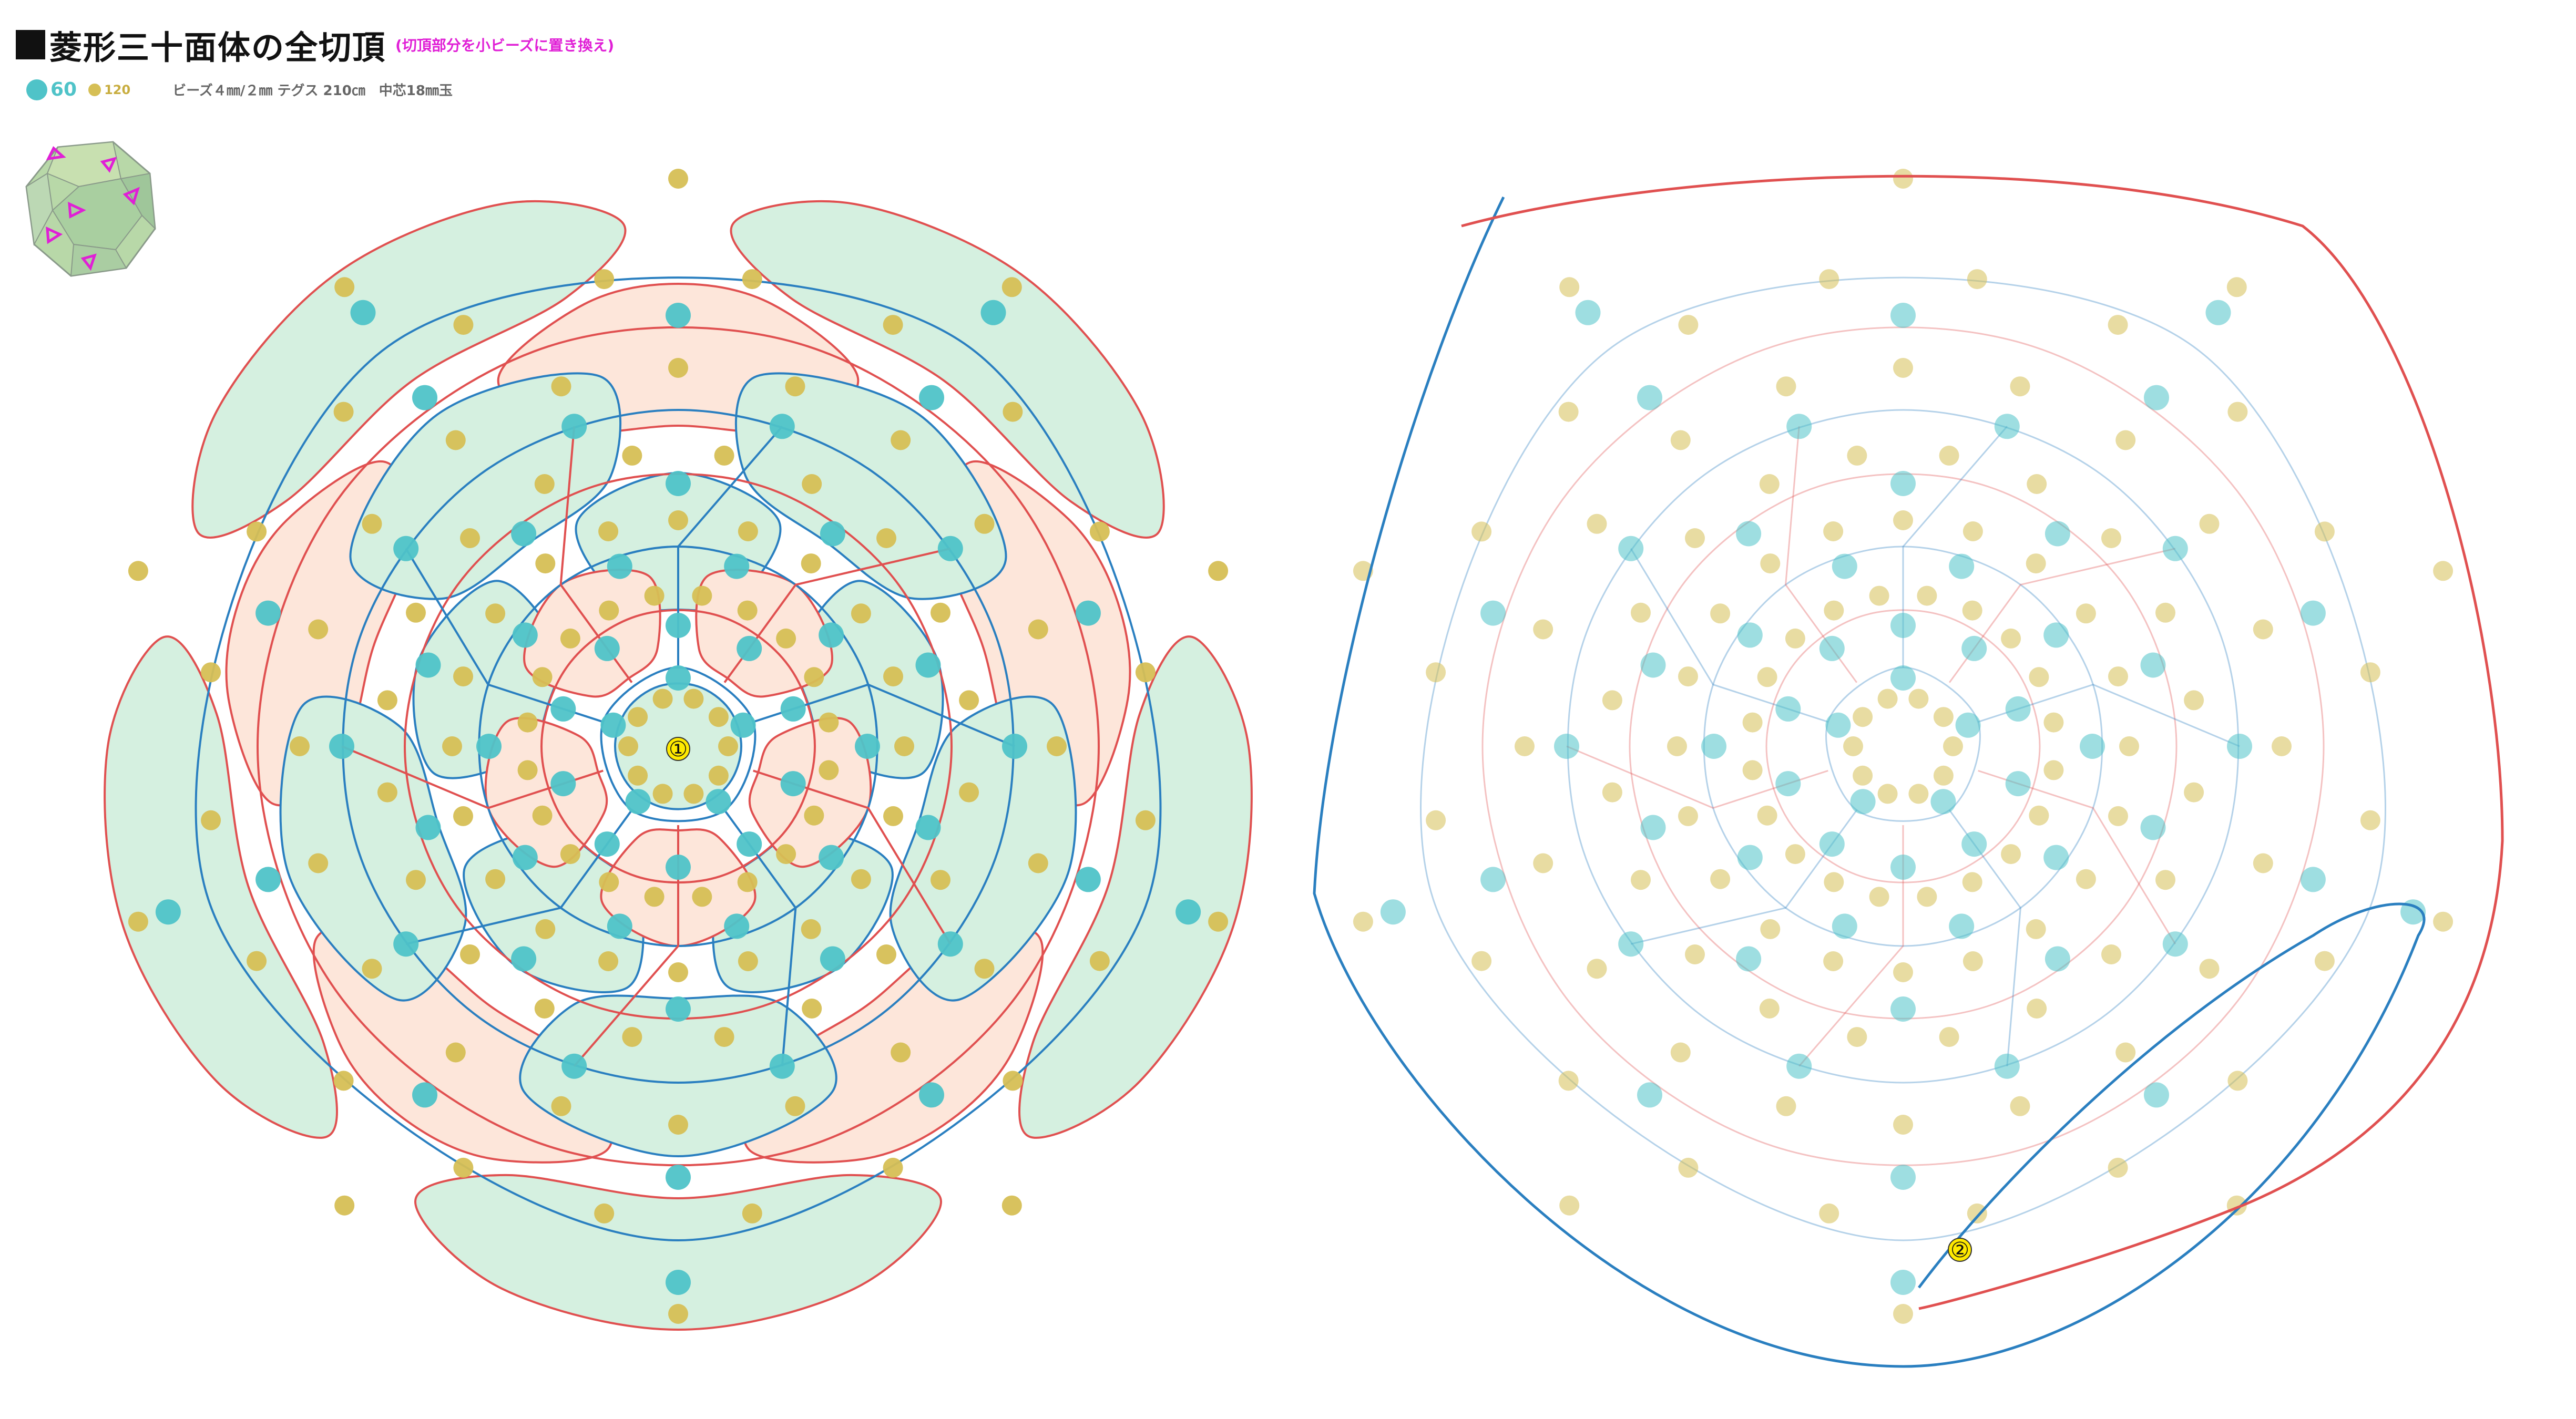 The width and height of the screenshot is (2576, 1419). What do you see at coordinates (1960, 1250) in the screenshot?
I see `step-marker: ②` at bounding box center [1960, 1250].